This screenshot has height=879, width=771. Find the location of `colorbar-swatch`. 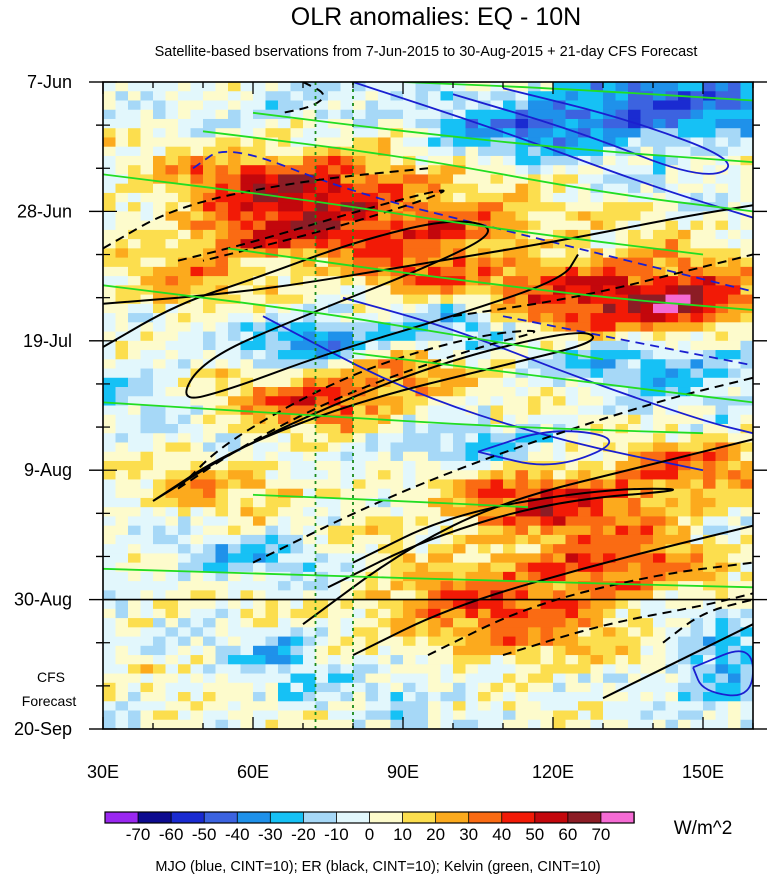

colorbar-swatch is located at coordinates (320, 817).